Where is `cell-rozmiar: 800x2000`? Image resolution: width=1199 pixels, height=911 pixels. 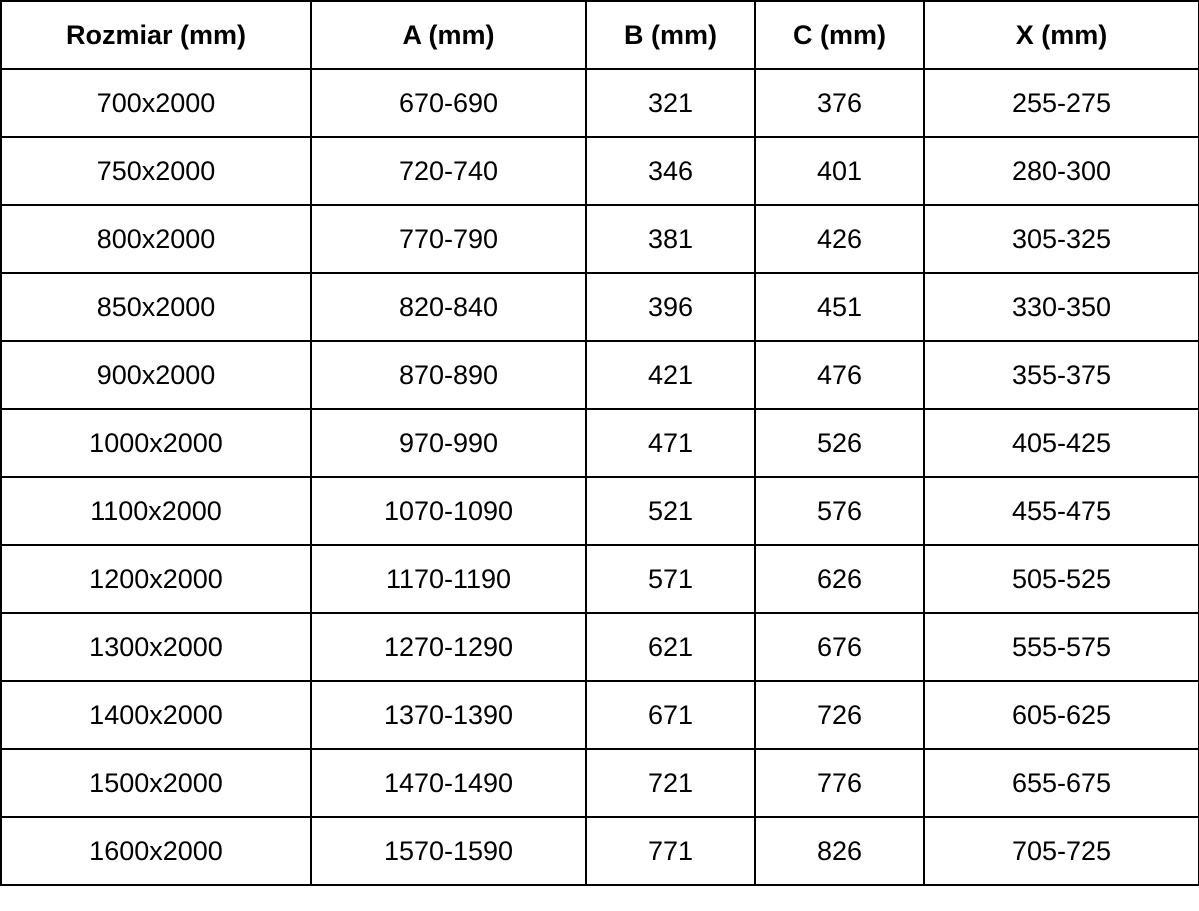 cell-rozmiar: 800x2000 is located at coordinates (156, 239).